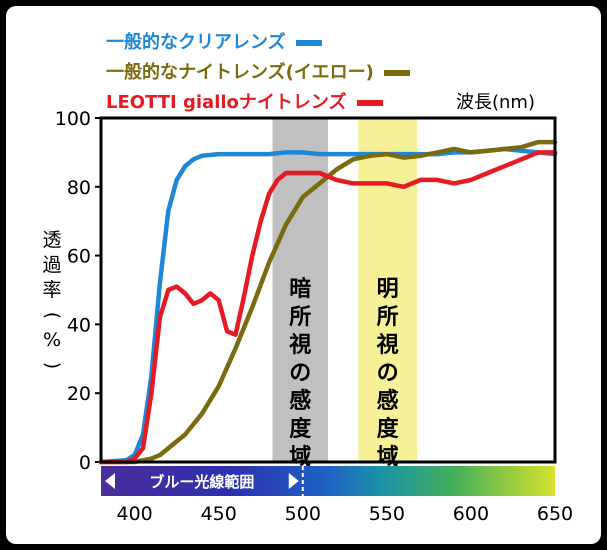  I want to click on legend-swatch-clear, so click(308, 43).